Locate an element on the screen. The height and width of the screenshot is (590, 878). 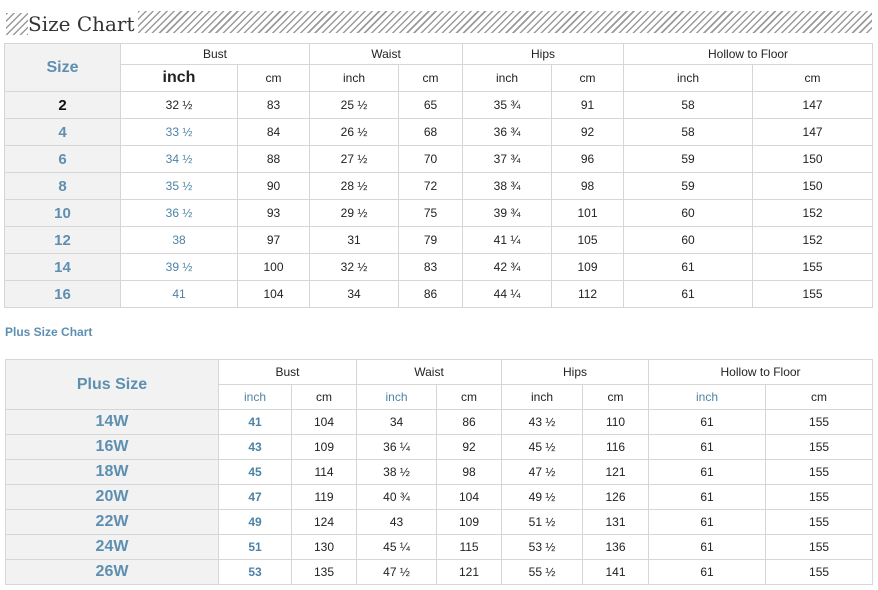
table-cell: 130 is located at coordinates (324, 547).